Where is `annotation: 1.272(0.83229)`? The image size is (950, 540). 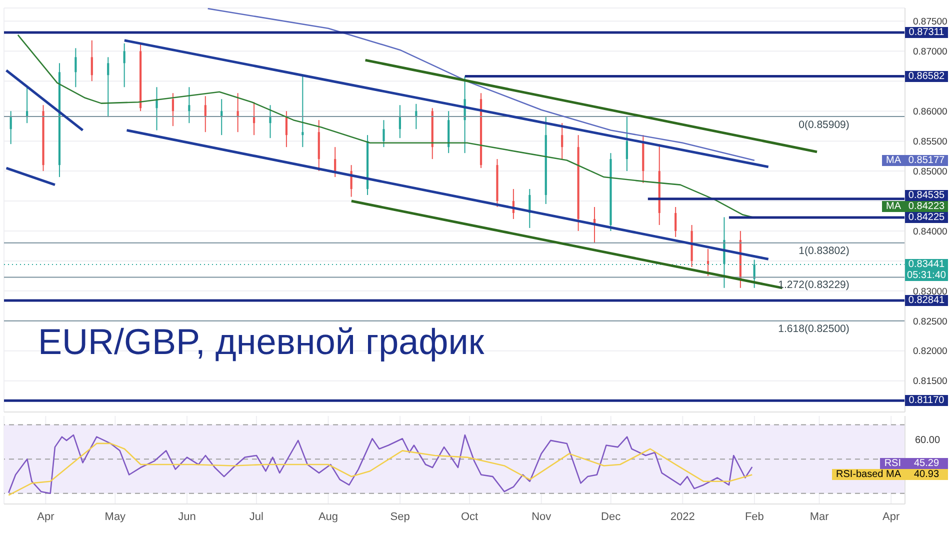 annotation: 1.272(0.83229) is located at coordinates (814, 285).